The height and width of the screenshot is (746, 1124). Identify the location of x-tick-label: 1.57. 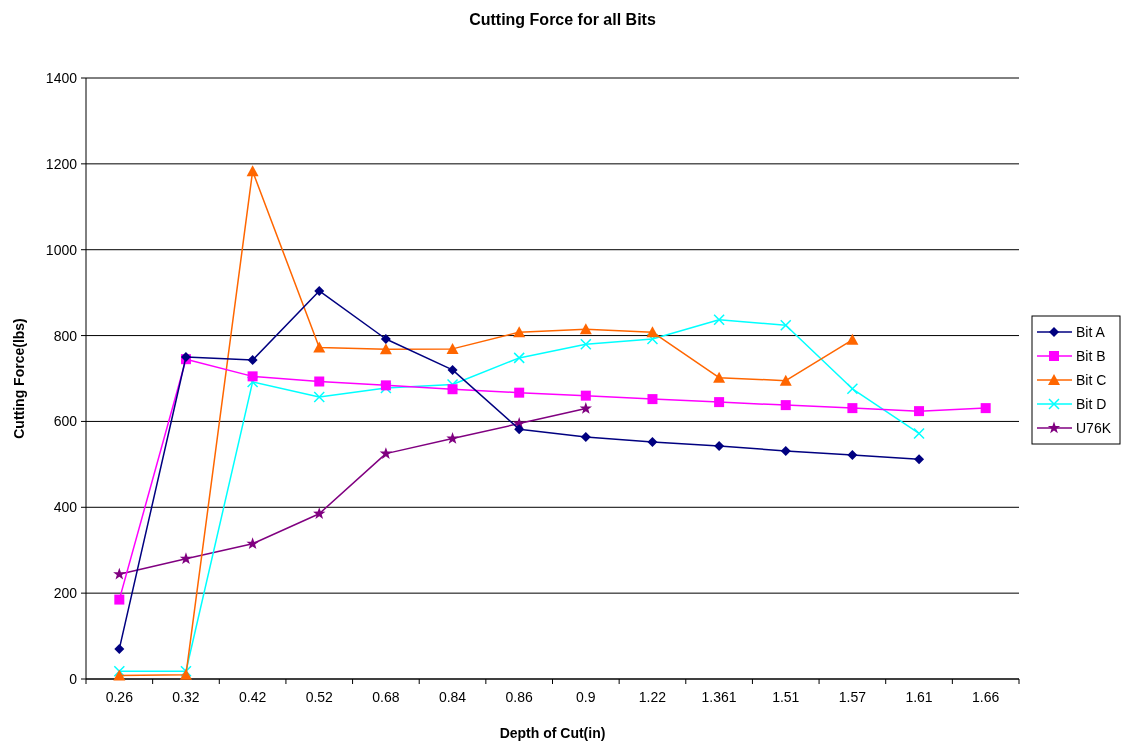
(852, 697).